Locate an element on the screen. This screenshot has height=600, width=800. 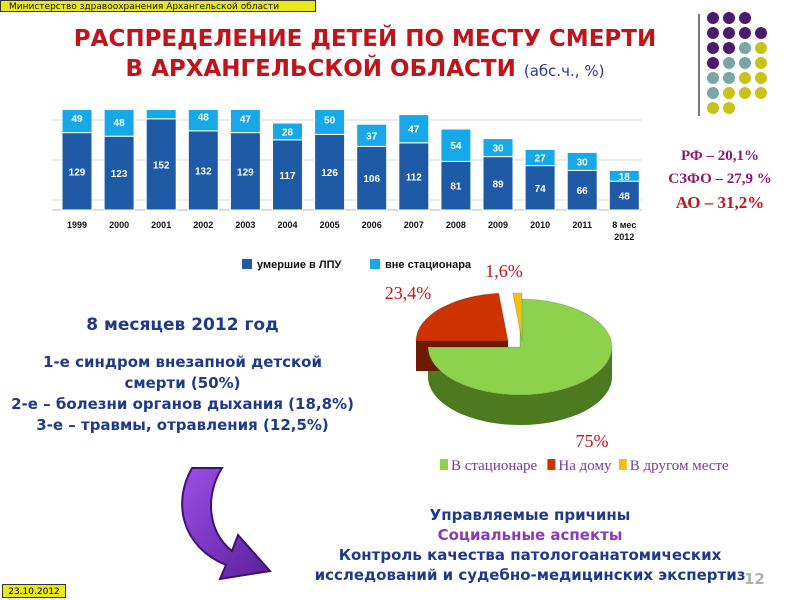
data-label-lpu: 81 is located at coordinates (456, 187).